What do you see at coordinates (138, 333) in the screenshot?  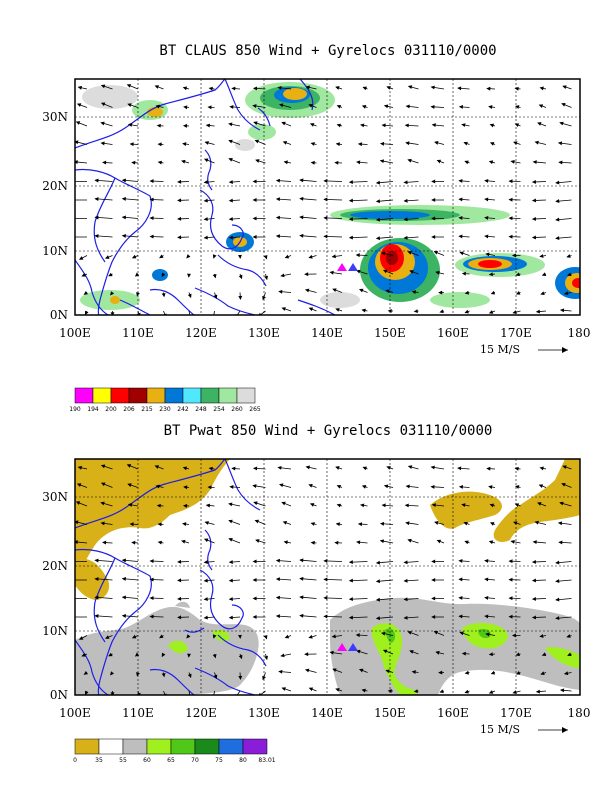 I see `top-lon-label: 110E` at bounding box center [138, 333].